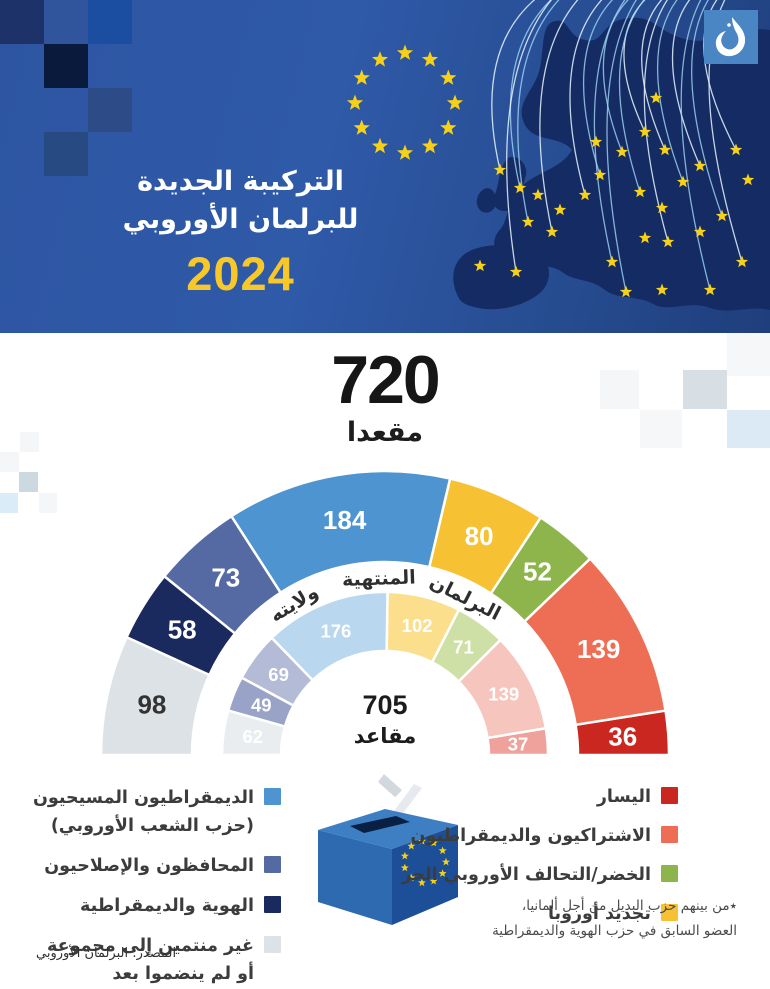 The width and height of the screenshot is (770, 989). I want to click on legend-item: الاشتراكيون والديمقراطيون, so click(540, 836).